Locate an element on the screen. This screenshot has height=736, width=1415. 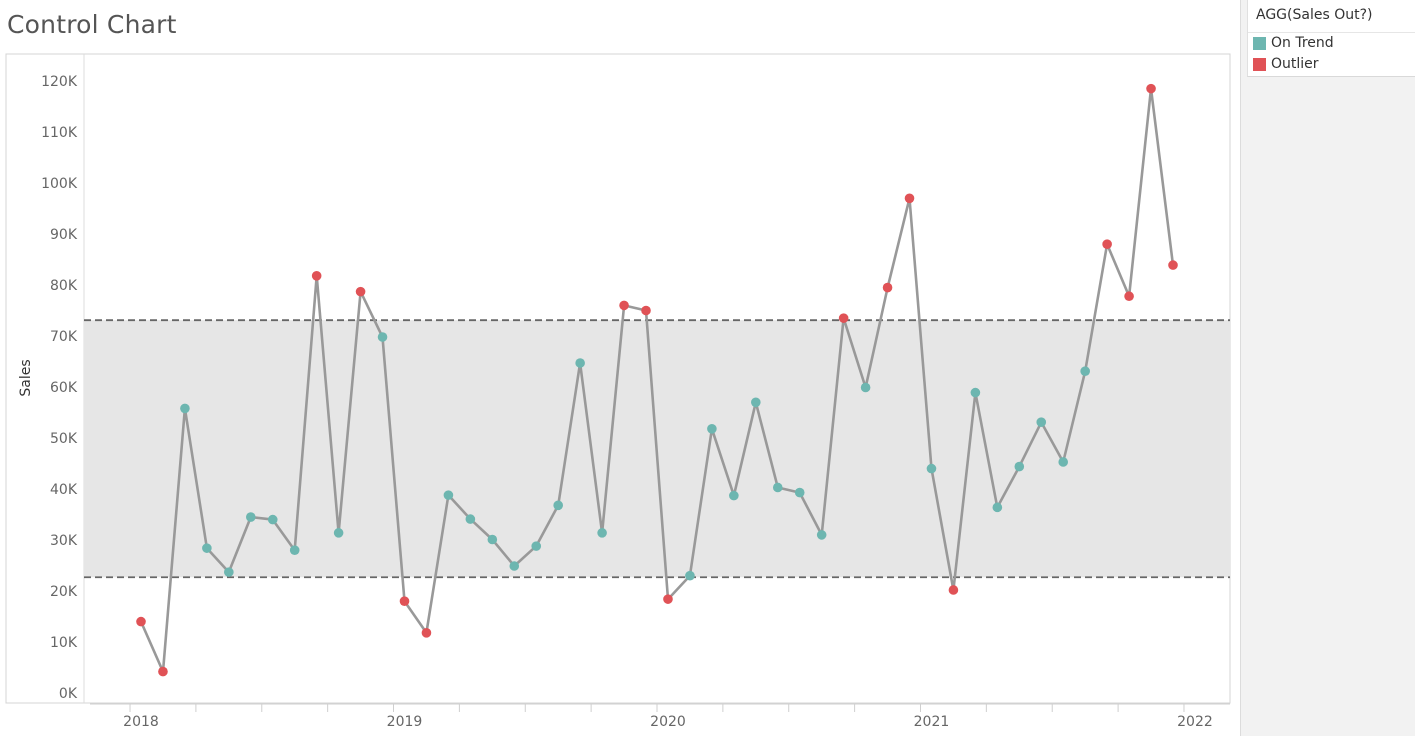
y-tick-label: 90K is located at coordinates (64, 235).